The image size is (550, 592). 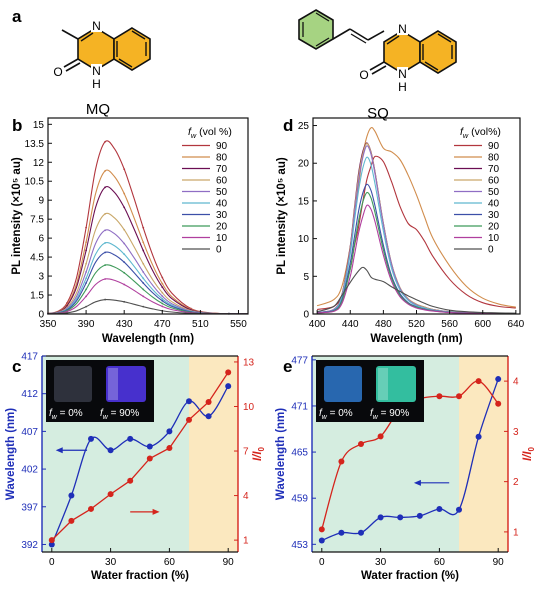 What do you see at coordinates (402, 74) in the screenshot?
I see `sq-atom-n-bottom: N` at bounding box center [402, 74].